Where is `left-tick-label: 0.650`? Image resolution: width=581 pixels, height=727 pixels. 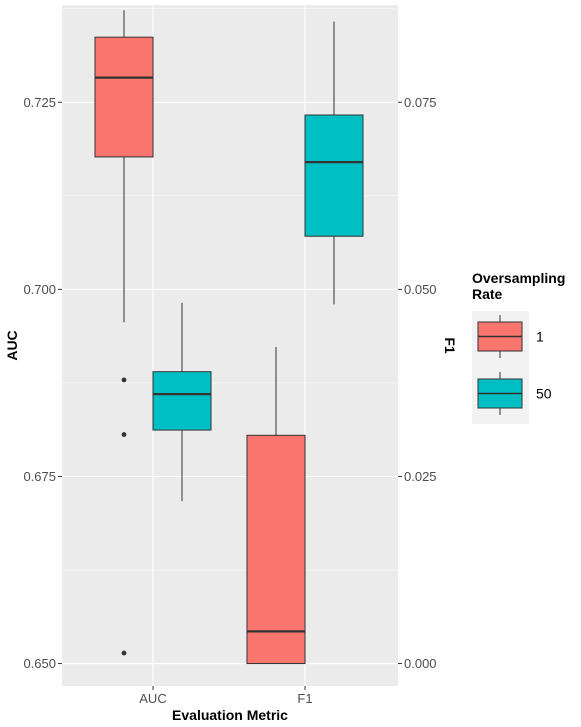
left-tick-label: 0.650 is located at coordinates (39, 663).